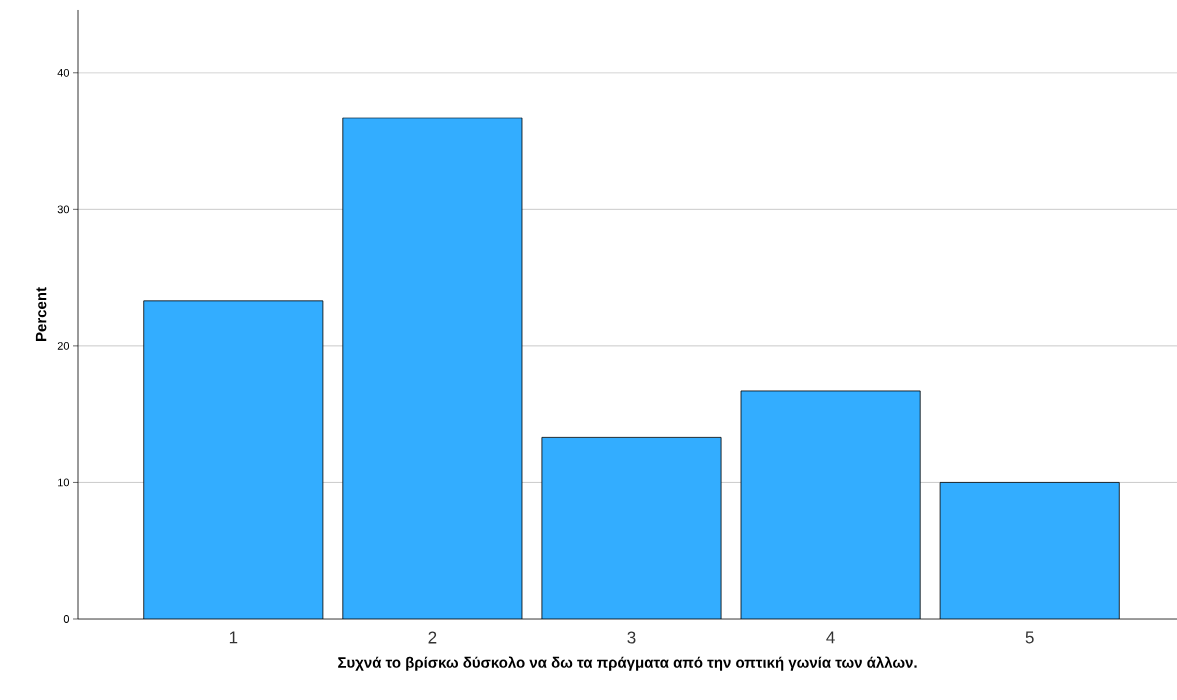 Image resolution: width=1177 pixels, height=700 pixels. I want to click on x-axis-title: Συχνά το βρίσκω δύσκολο να δω τα πράγματα από την οπτική γωνία των άλλων., so click(627, 663).